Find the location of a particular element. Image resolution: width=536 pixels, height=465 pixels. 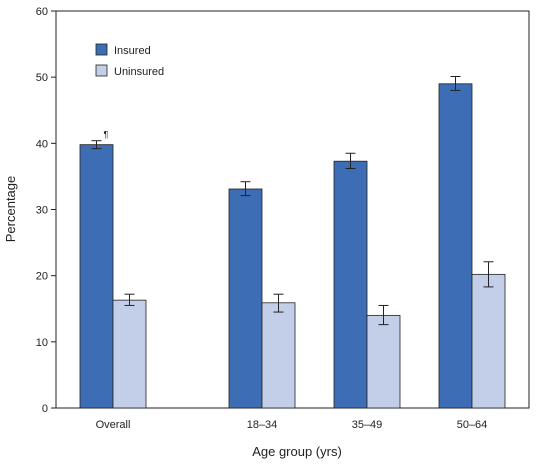

y-tick-label: 0 is located at coordinates (45, 409).